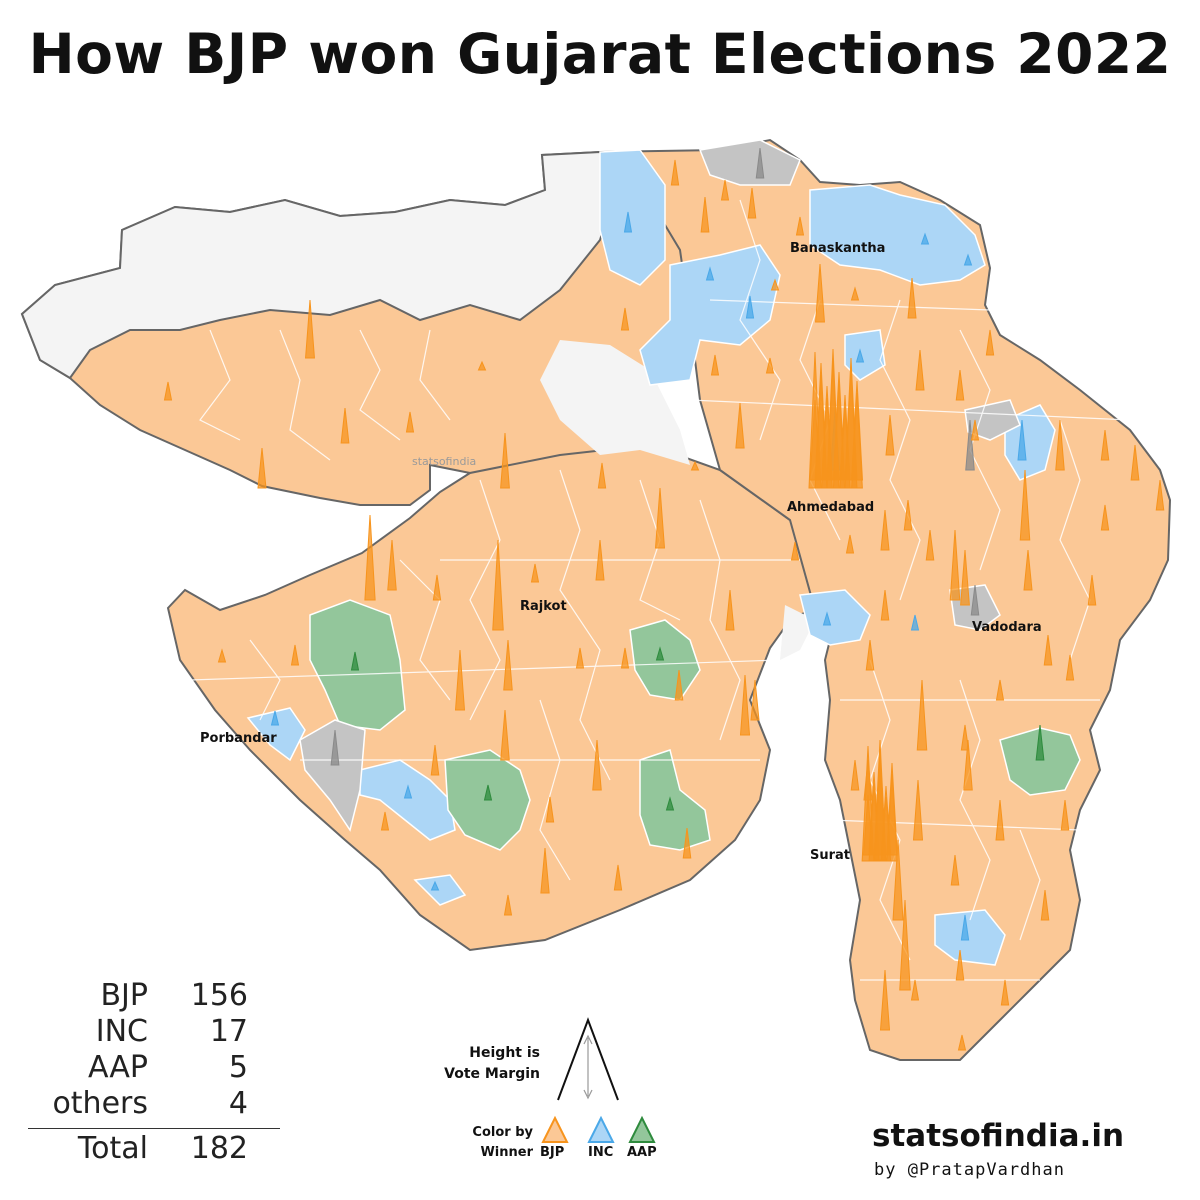 The image size is (1200, 1200). I want to click on others-area-east, so click(992, 420).